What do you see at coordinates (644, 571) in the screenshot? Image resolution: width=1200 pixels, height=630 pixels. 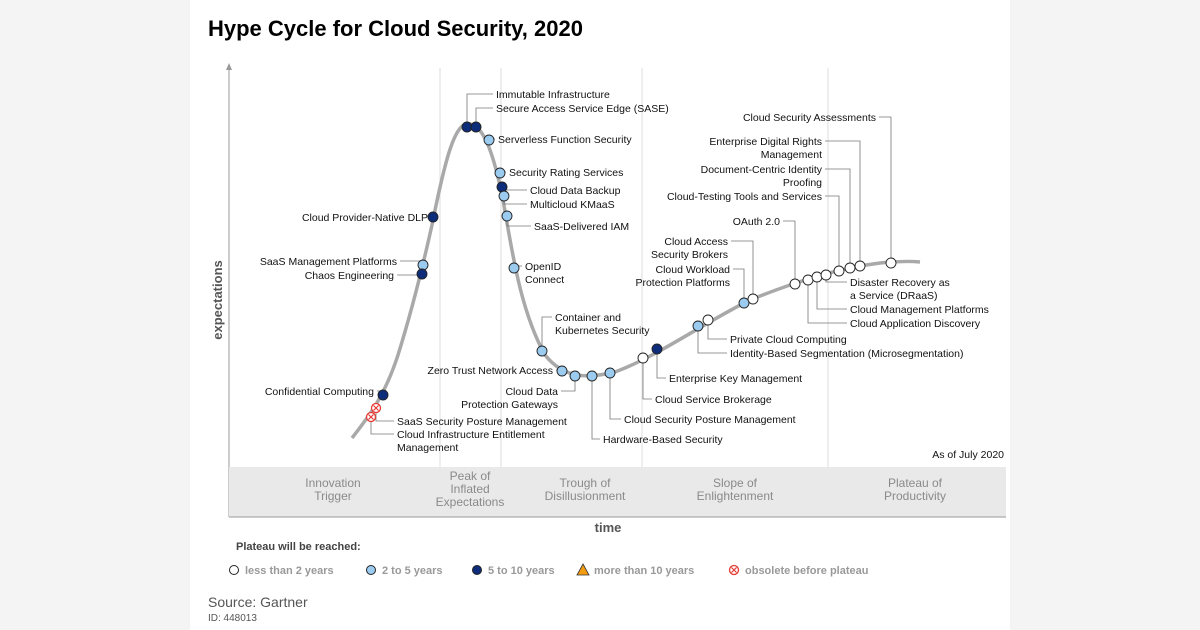 I see `legend-label: more than 10 years` at bounding box center [644, 571].